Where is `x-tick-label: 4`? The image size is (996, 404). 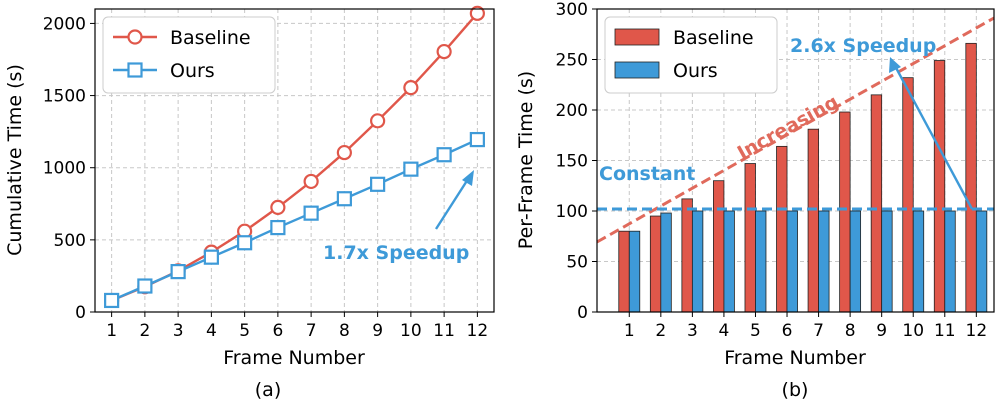 x-tick-label: 4 is located at coordinates (211, 331).